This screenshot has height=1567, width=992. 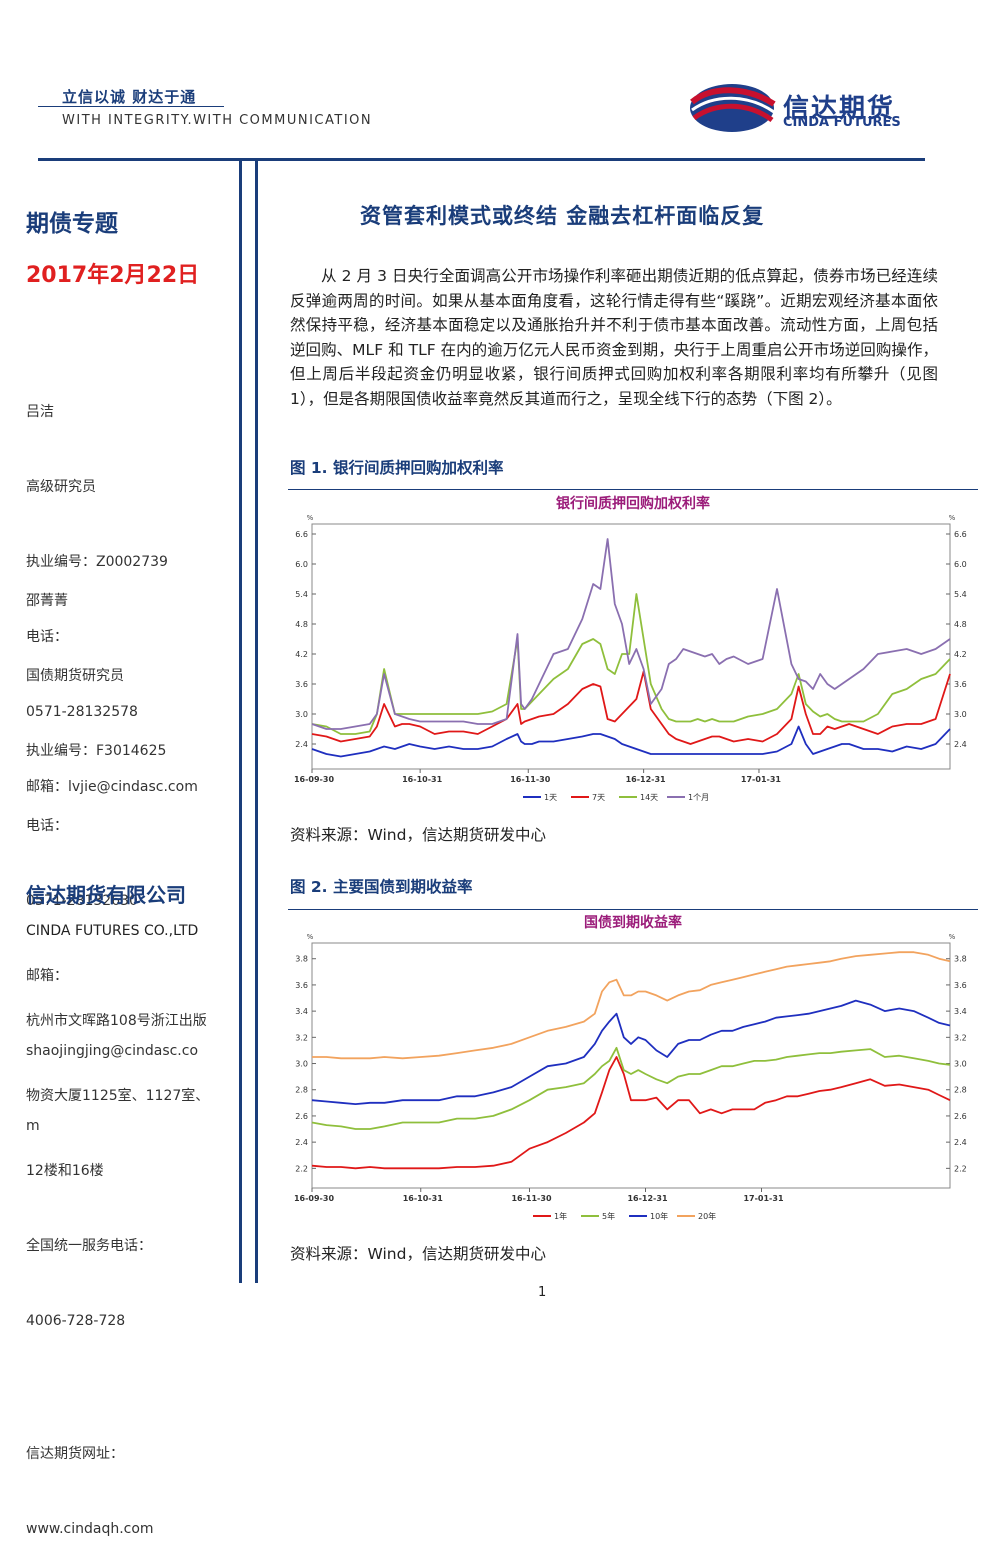 I want to click on analyst-2-phone-label: 电话：, so click(x=47, y=826).